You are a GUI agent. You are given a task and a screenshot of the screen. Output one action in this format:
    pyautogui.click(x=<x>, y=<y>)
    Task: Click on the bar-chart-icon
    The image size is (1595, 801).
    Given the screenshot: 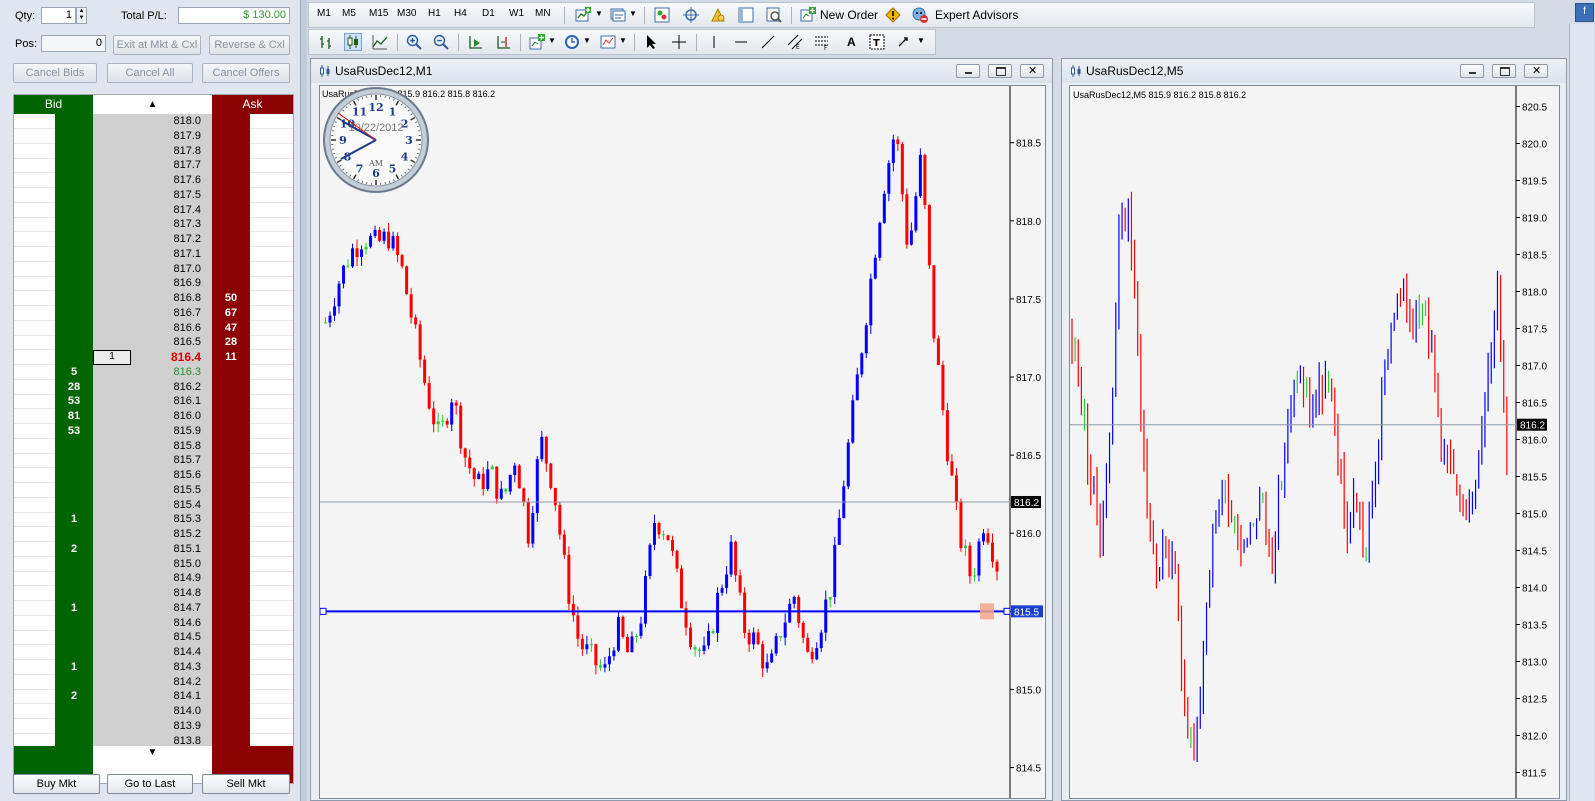 What is the action you would take?
    pyautogui.click(x=326, y=42)
    